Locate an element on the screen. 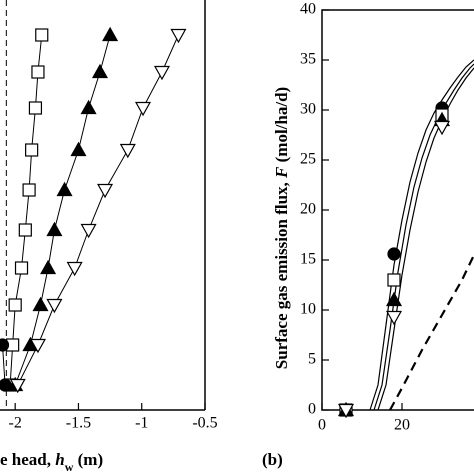 Image resolution: width=474 pixels, height=474 pixels. label-part: (m) is located at coordinates (88, 459).